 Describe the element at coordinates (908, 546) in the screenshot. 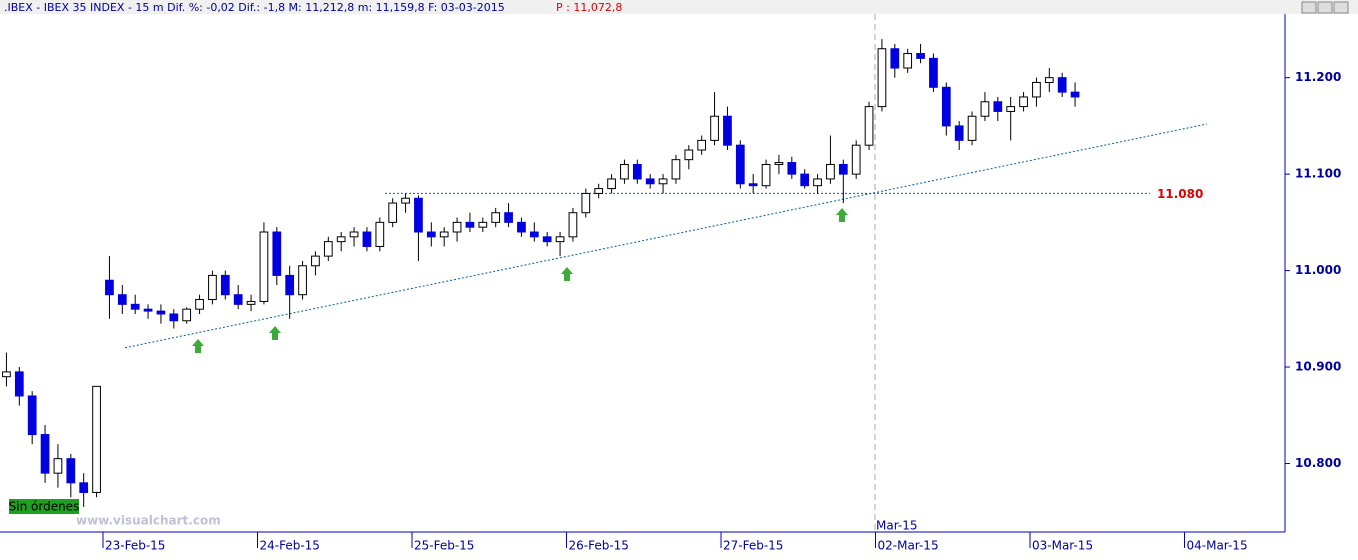

I see `x-tick-label: 02-Mar-15` at that location.